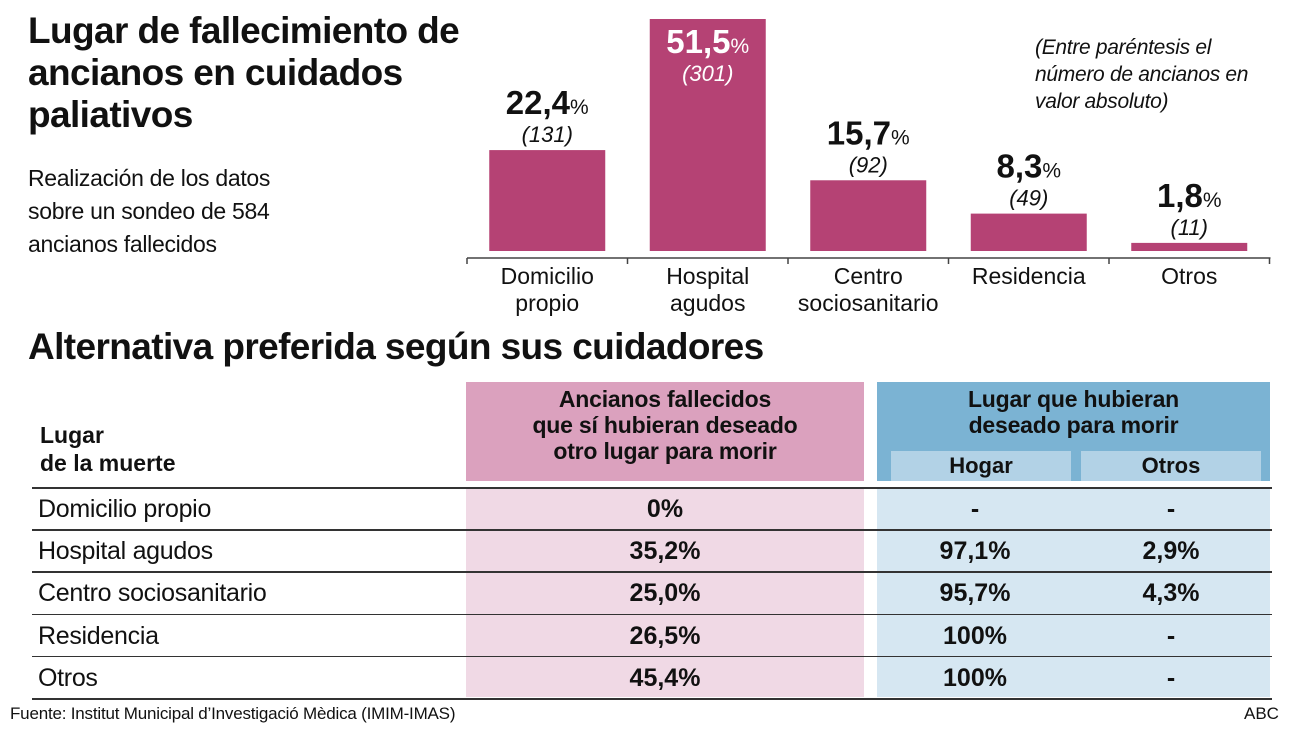 This screenshot has height=729, width=1292. Describe the element at coordinates (547, 102) in the screenshot. I see `data-label: 22,4%` at that location.